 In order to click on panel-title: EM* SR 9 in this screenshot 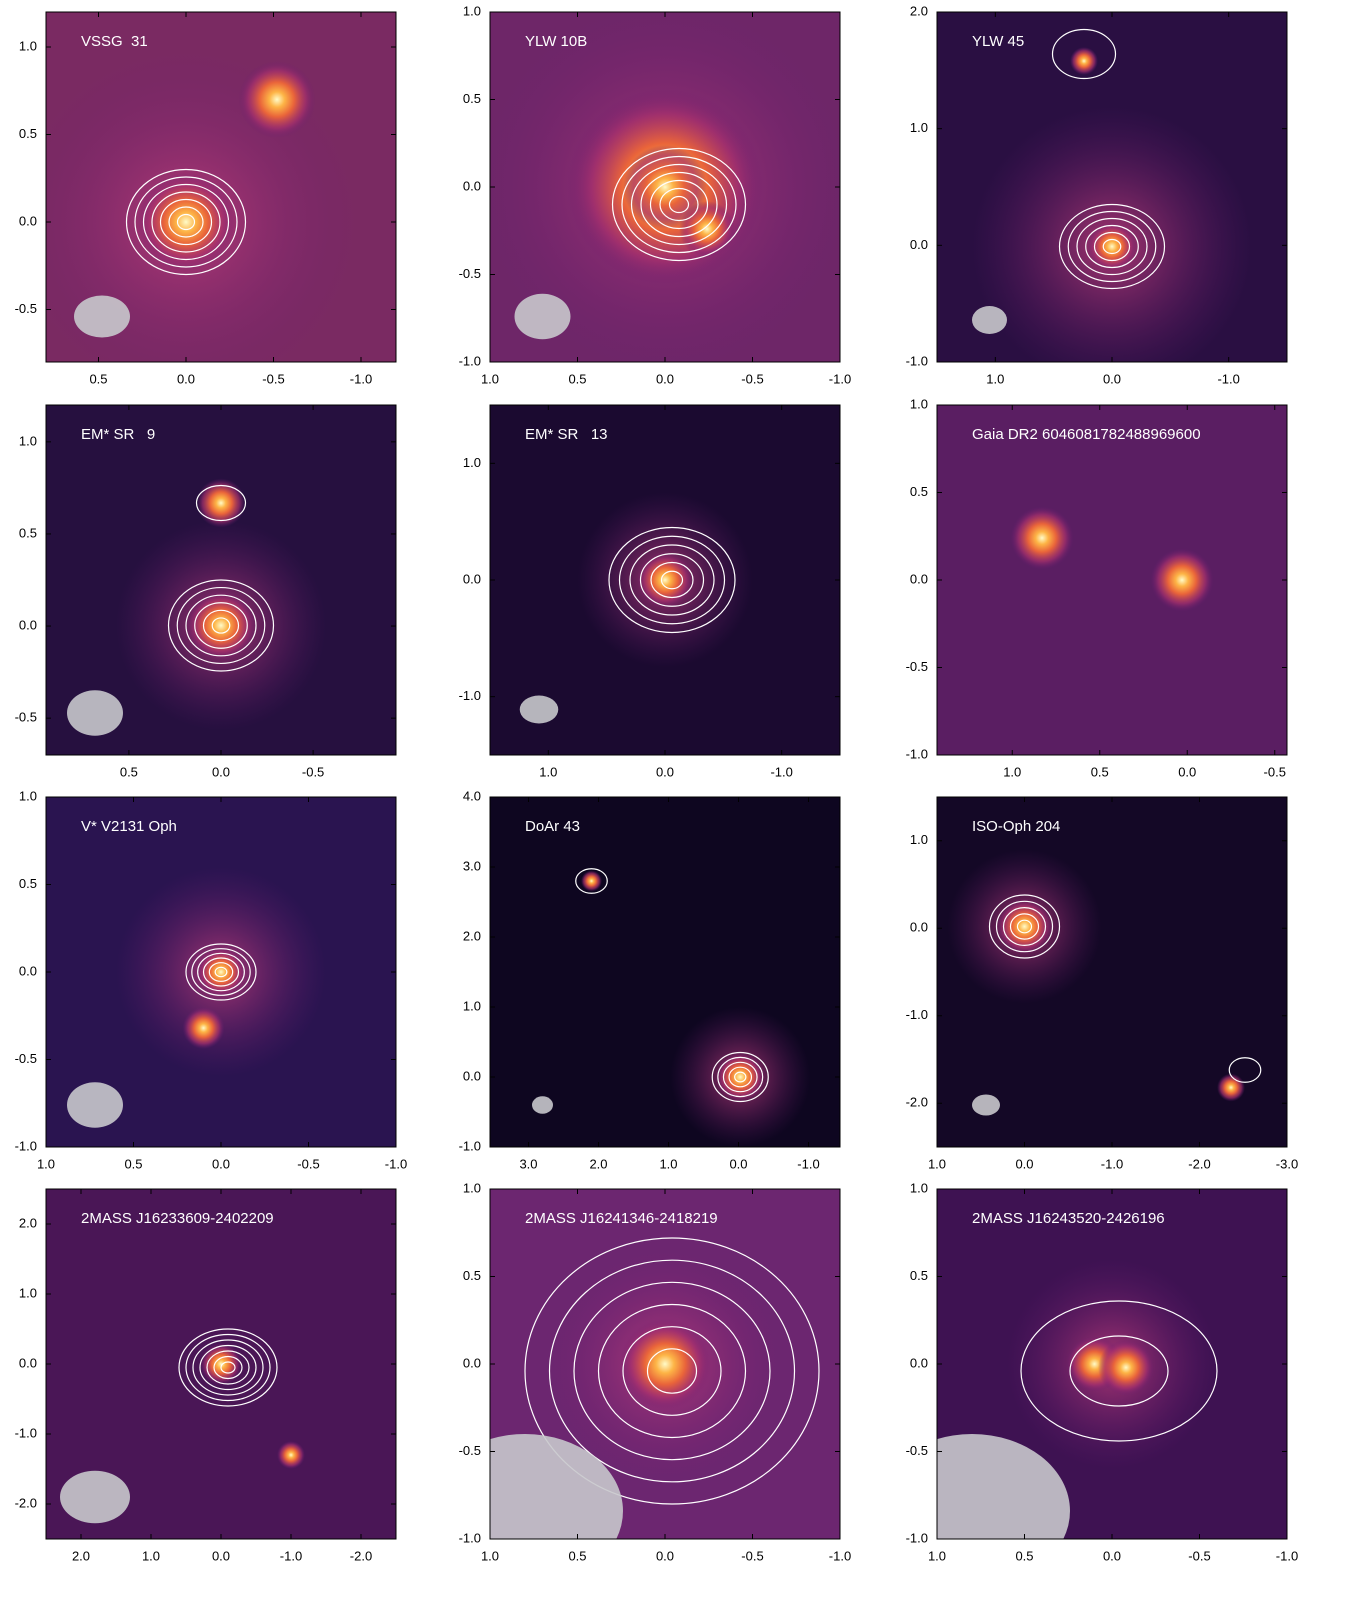, I will do `click(118, 434)`.